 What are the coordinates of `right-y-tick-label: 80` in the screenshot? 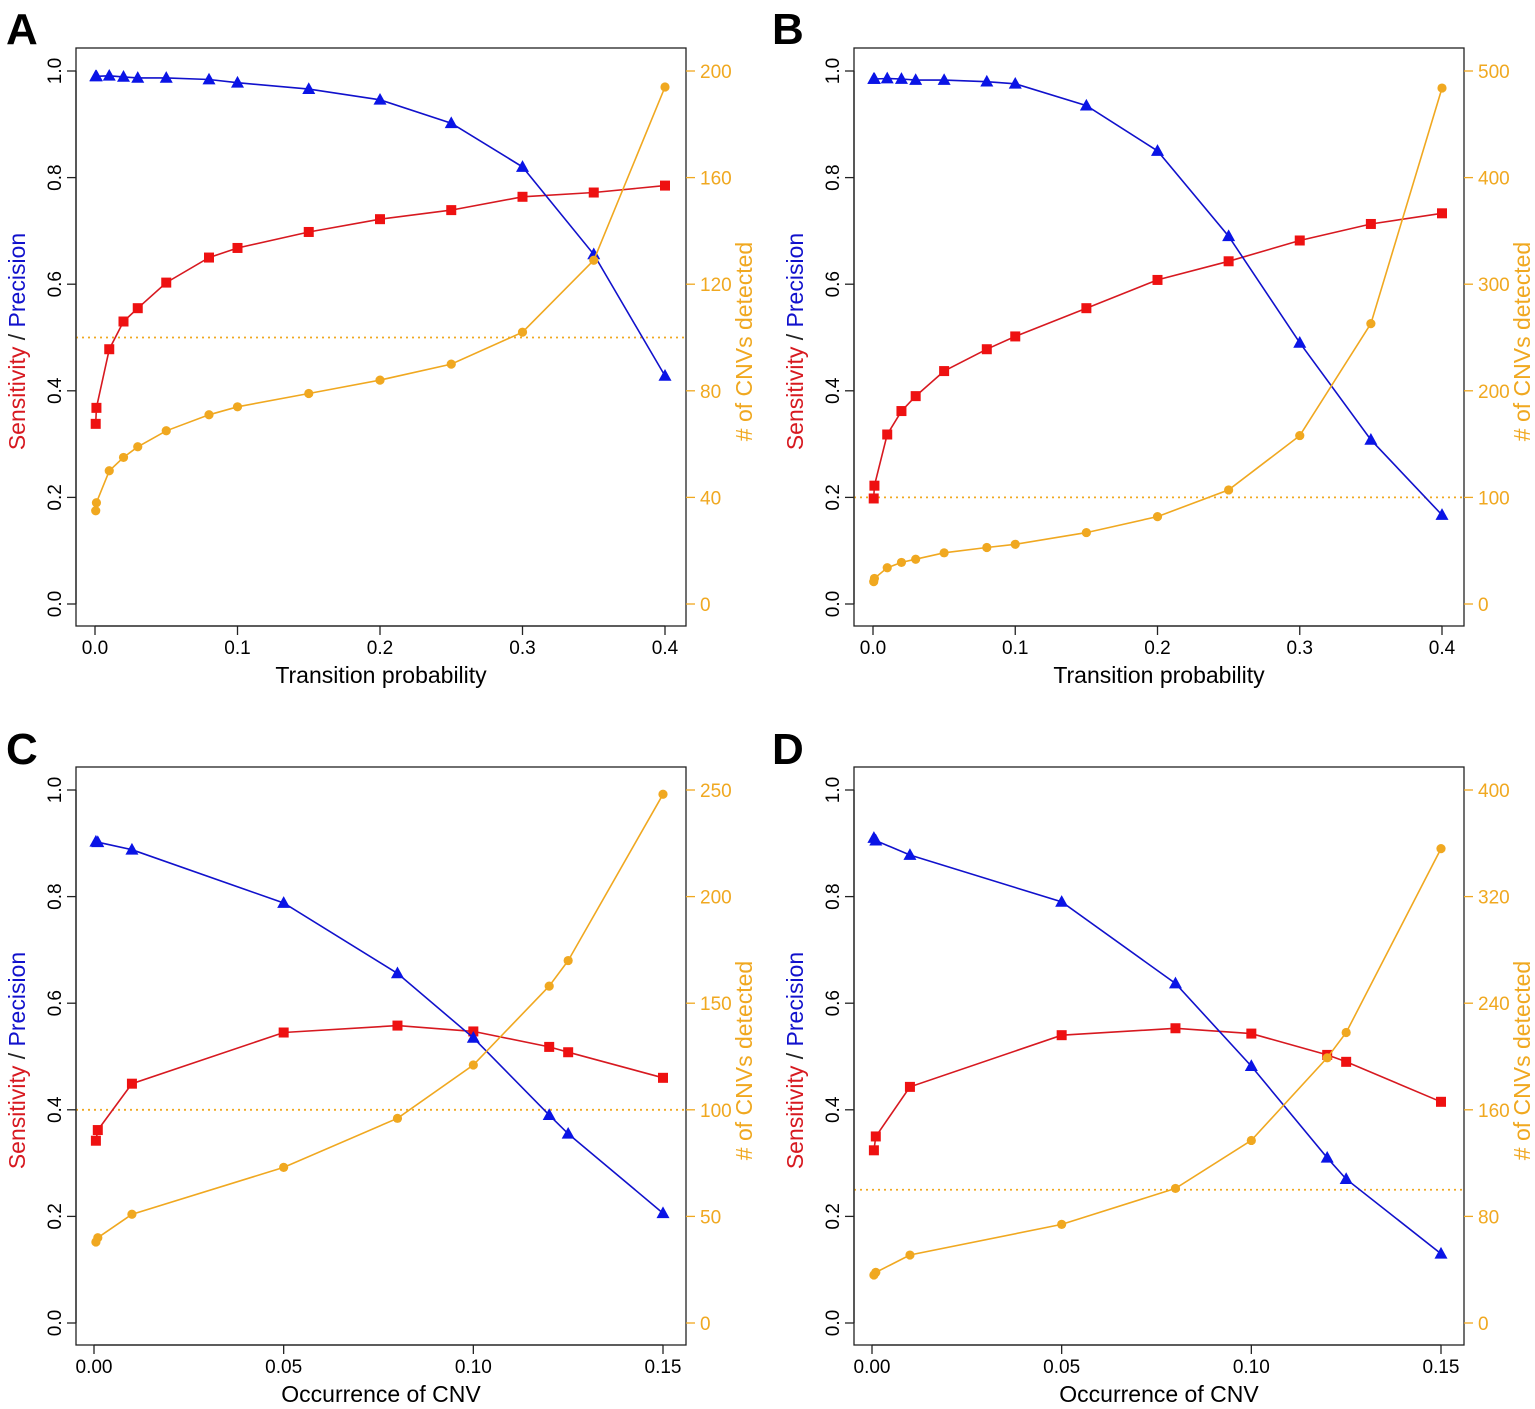 It's located at (710, 392).